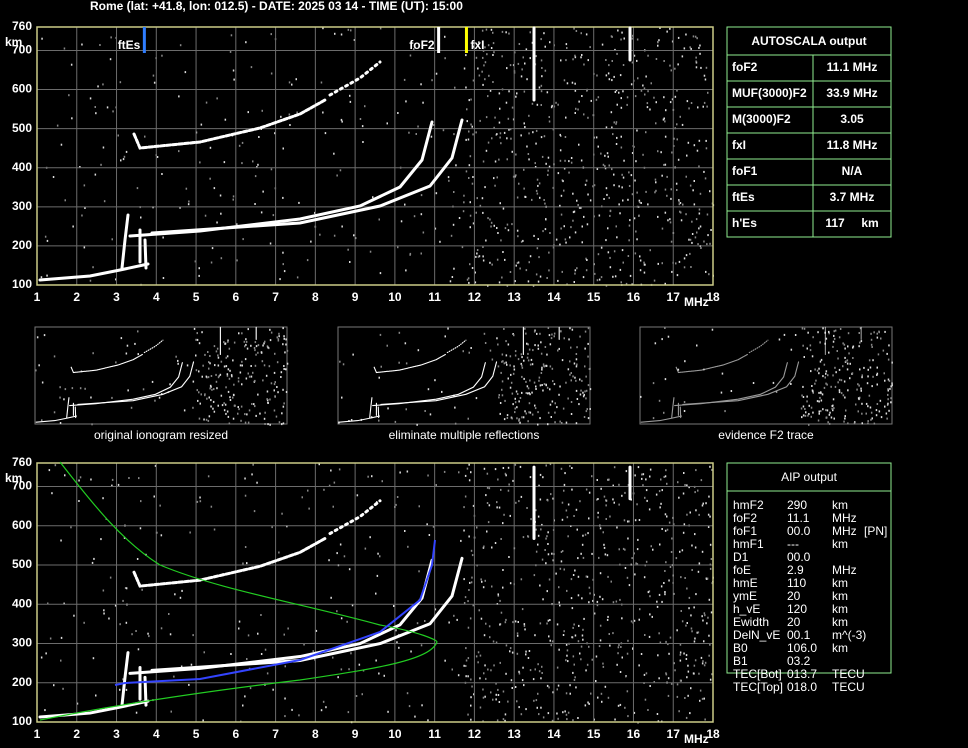 This screenshot has width=968, height=748. Describe the element at coordinates (22, 564) in the screenshot. I see `y-tick-label: 500` at that location.